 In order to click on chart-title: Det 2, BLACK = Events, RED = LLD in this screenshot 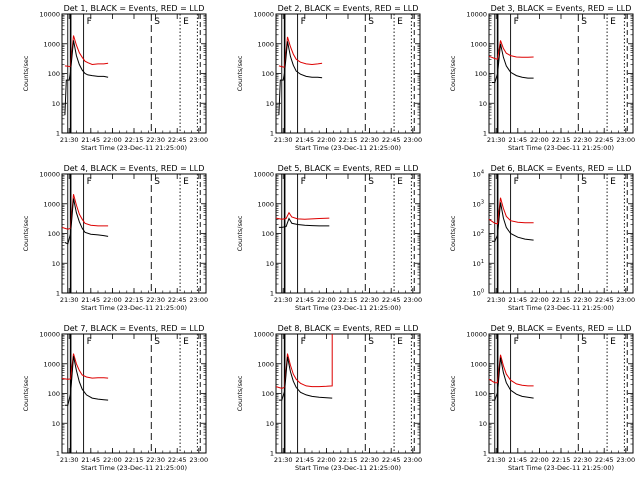, I will do `click(348, 8)`.